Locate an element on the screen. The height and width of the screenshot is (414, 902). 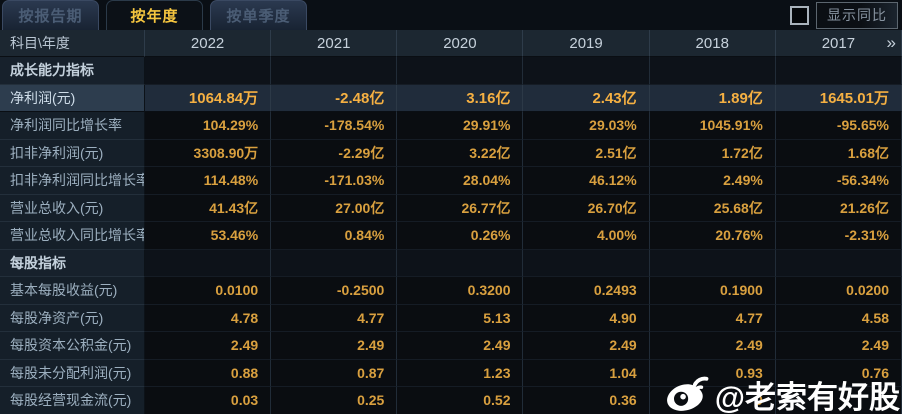
row-label: 扣非净利润(元) is located at coordinates (72, 153).